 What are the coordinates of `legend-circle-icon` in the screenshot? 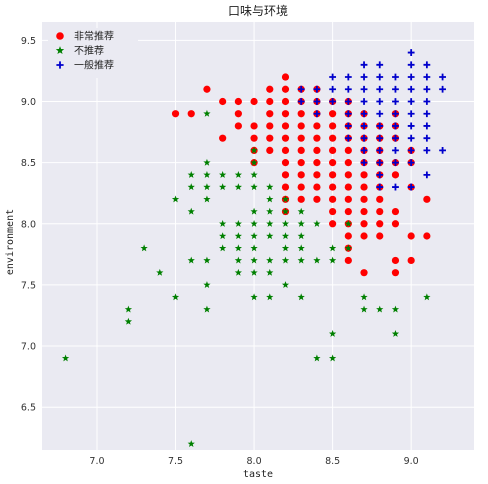 It's located at (60, 36).